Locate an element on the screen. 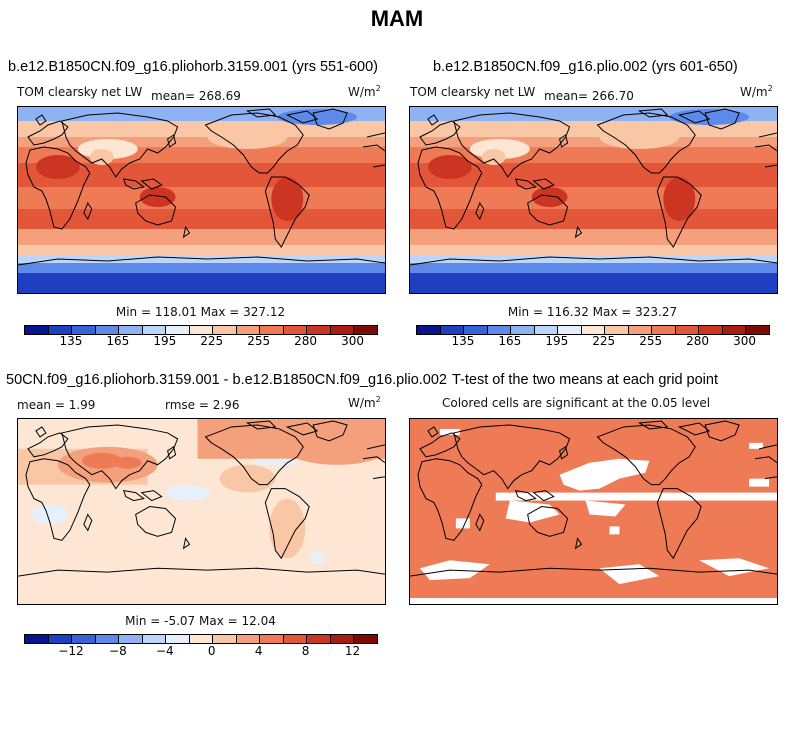 Image resolution: width=794 pixels, height=733 pixels. panel-2-colorbar-tick-label: 225 is located at coordinates (604, 341).